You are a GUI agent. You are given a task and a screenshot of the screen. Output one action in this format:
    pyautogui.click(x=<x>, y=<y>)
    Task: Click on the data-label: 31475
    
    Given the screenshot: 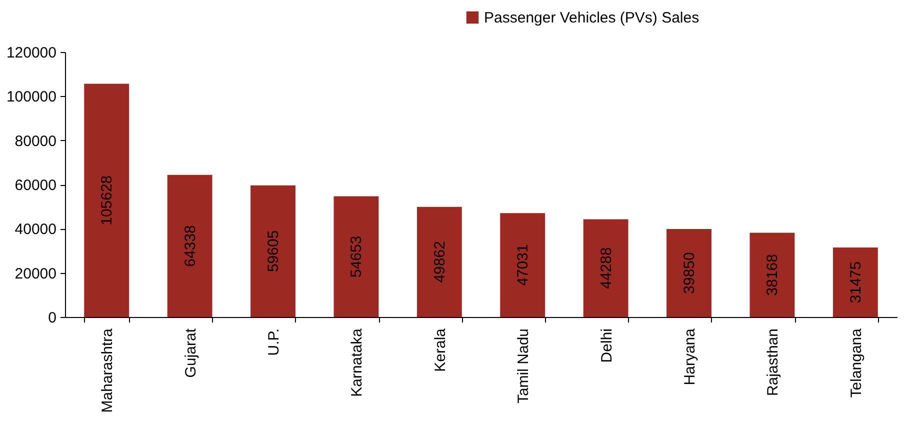 What is the action you would take?
    pyautogui.click(x=855, y=282)
    